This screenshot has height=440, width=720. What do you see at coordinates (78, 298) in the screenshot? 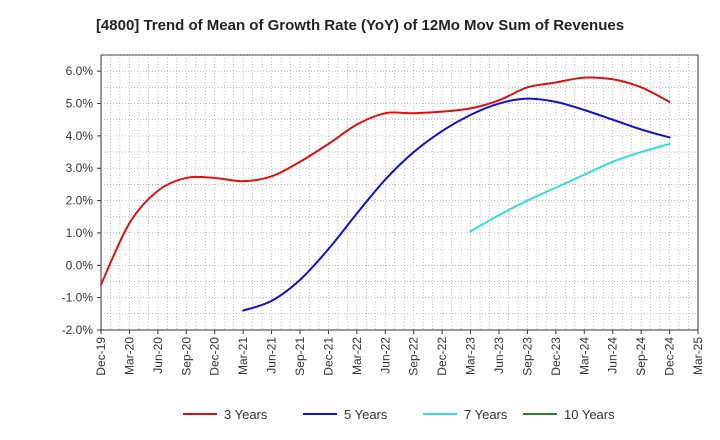
I see `y-tick-label: -1.0%` at bounding box center [78, 298].